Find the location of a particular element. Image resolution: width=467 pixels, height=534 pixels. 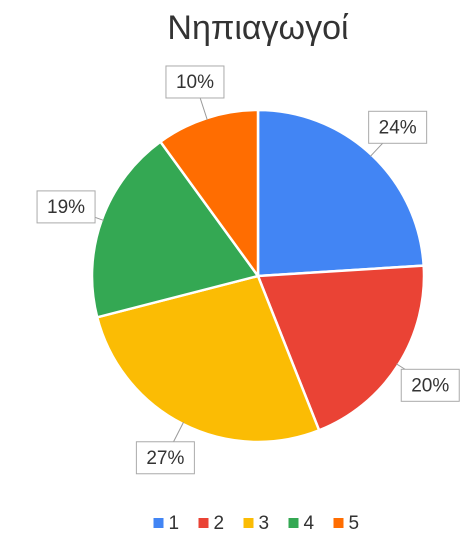

value-label: 24% is located at coordinates (398, 127).